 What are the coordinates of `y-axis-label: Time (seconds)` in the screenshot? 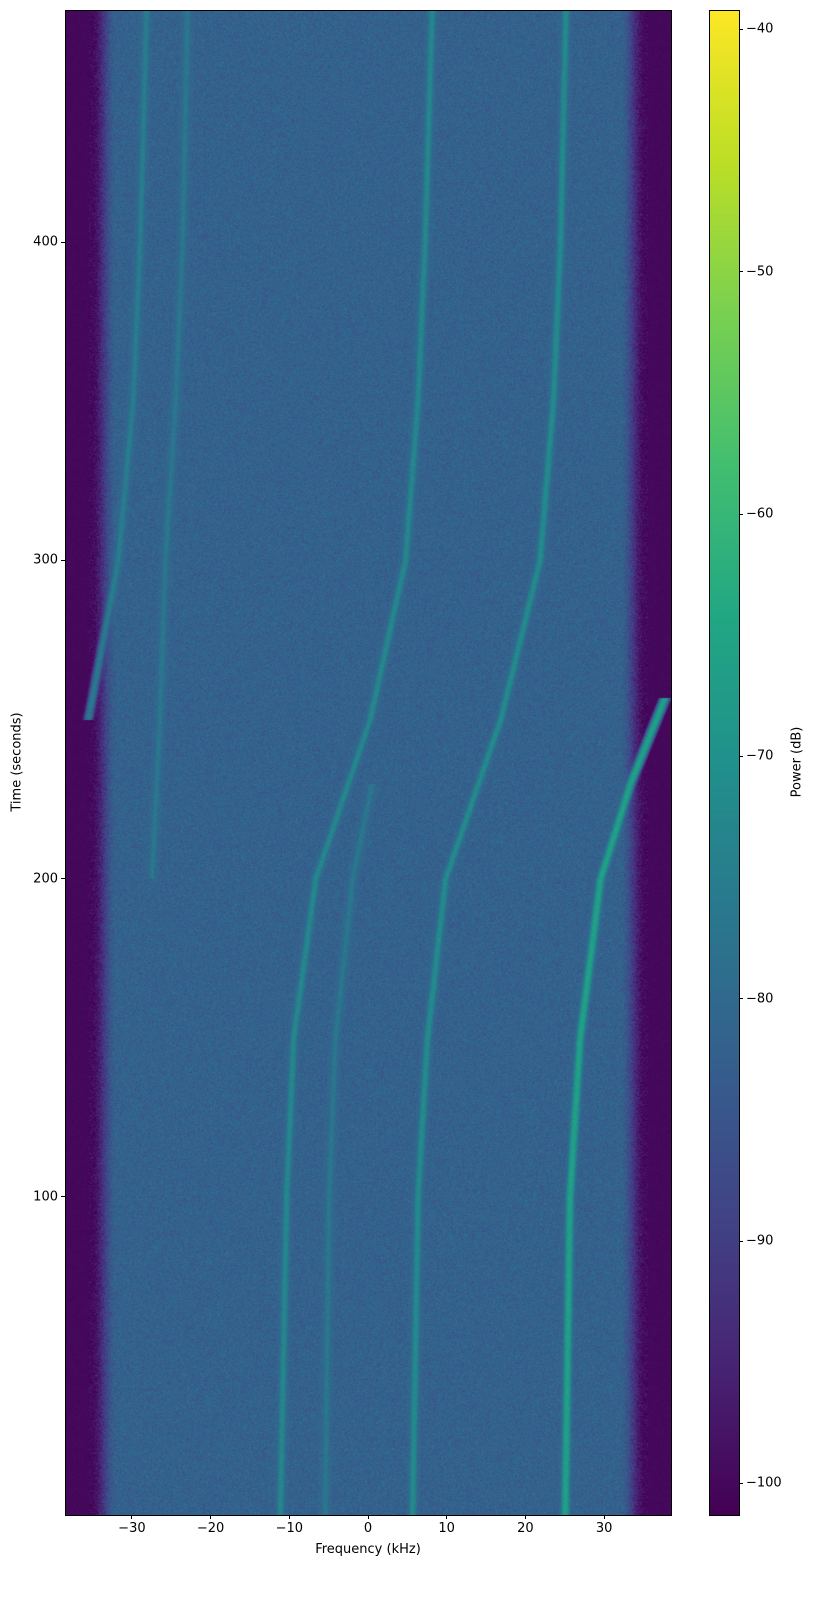 It's located at (17, 762).